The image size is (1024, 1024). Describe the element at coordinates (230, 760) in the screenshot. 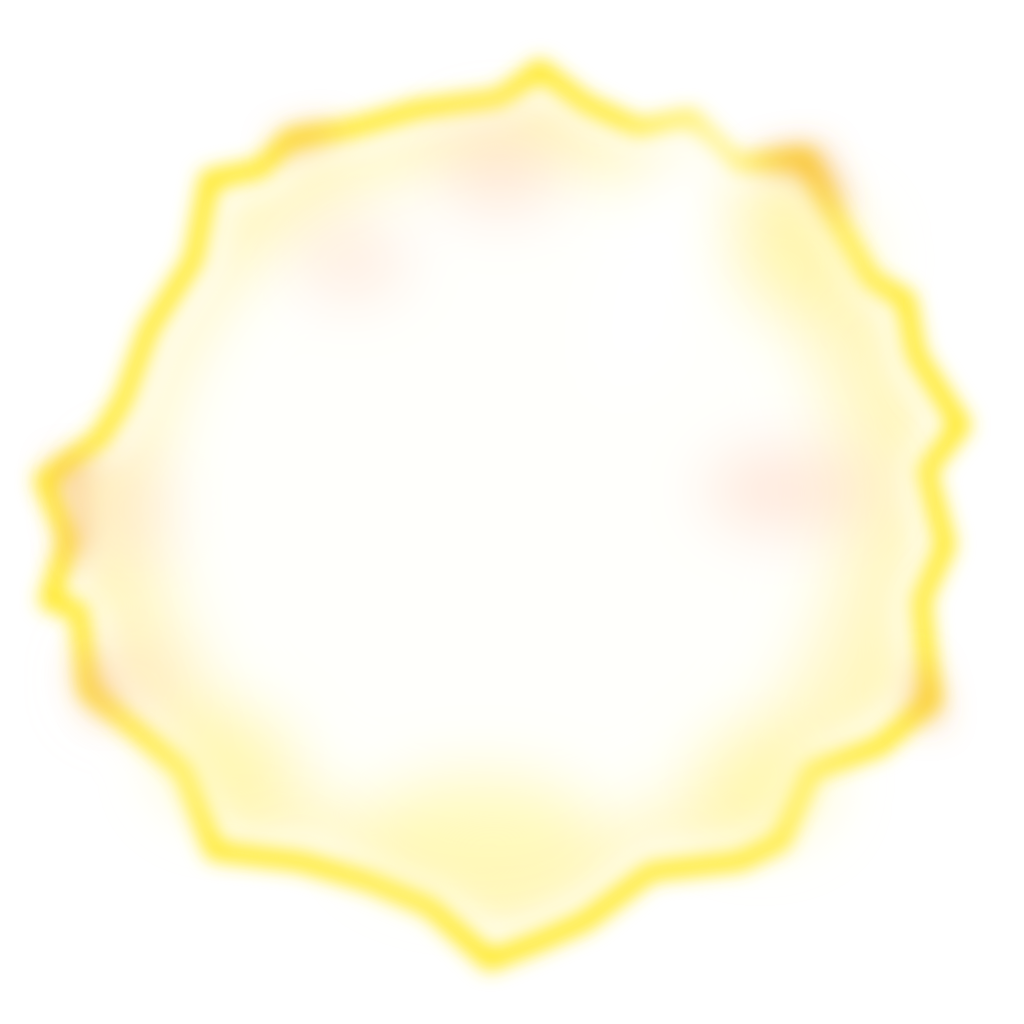

I see `yellow-haze-lower-left` at that location.